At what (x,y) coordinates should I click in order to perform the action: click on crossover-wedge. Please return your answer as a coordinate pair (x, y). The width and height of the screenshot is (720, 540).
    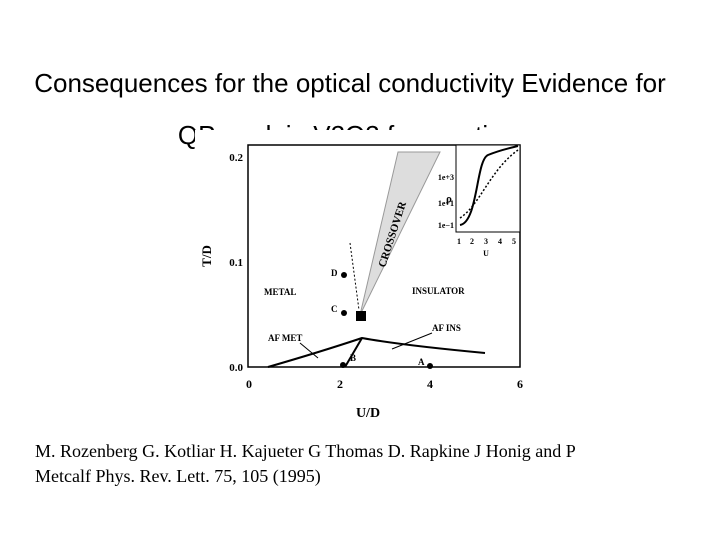
    Looking at the image, I should click on (400, 233).